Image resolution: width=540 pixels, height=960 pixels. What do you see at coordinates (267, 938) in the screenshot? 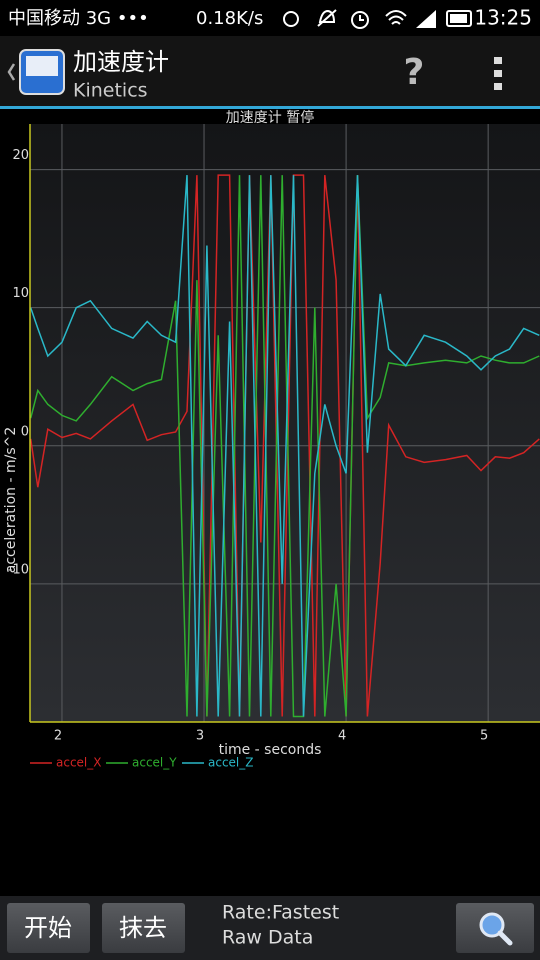
I see `data-info: Raw Data` at bounding box center [267, 938].